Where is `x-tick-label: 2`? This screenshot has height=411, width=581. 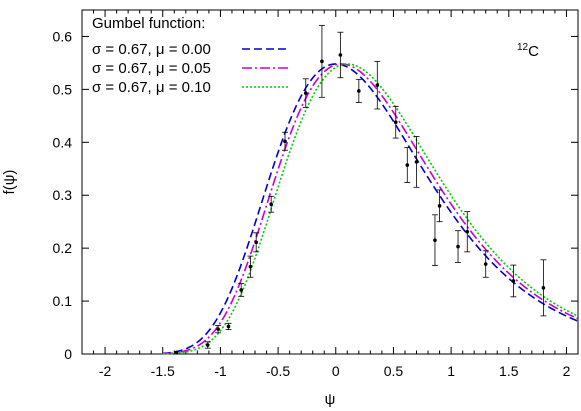 x-tick-label: 2 is located at coordinates (567, 371).